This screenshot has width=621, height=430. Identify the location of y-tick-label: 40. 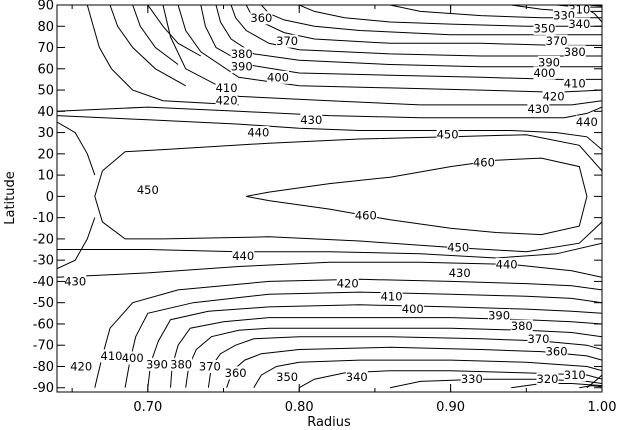
(45, 112).